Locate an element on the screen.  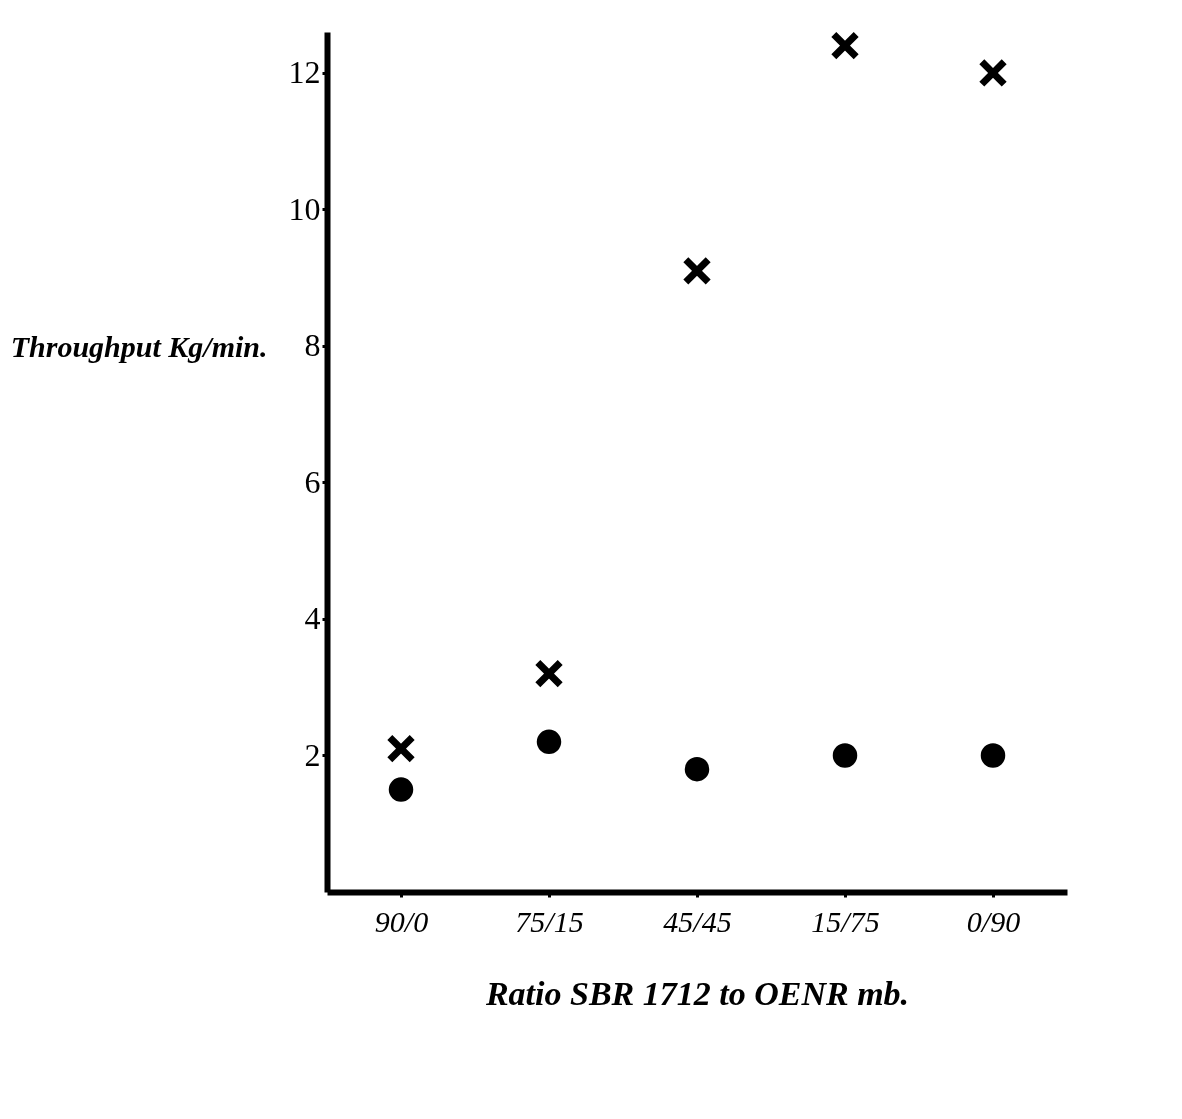
y-tick-label: 10 is located at coordinates (304, 208).